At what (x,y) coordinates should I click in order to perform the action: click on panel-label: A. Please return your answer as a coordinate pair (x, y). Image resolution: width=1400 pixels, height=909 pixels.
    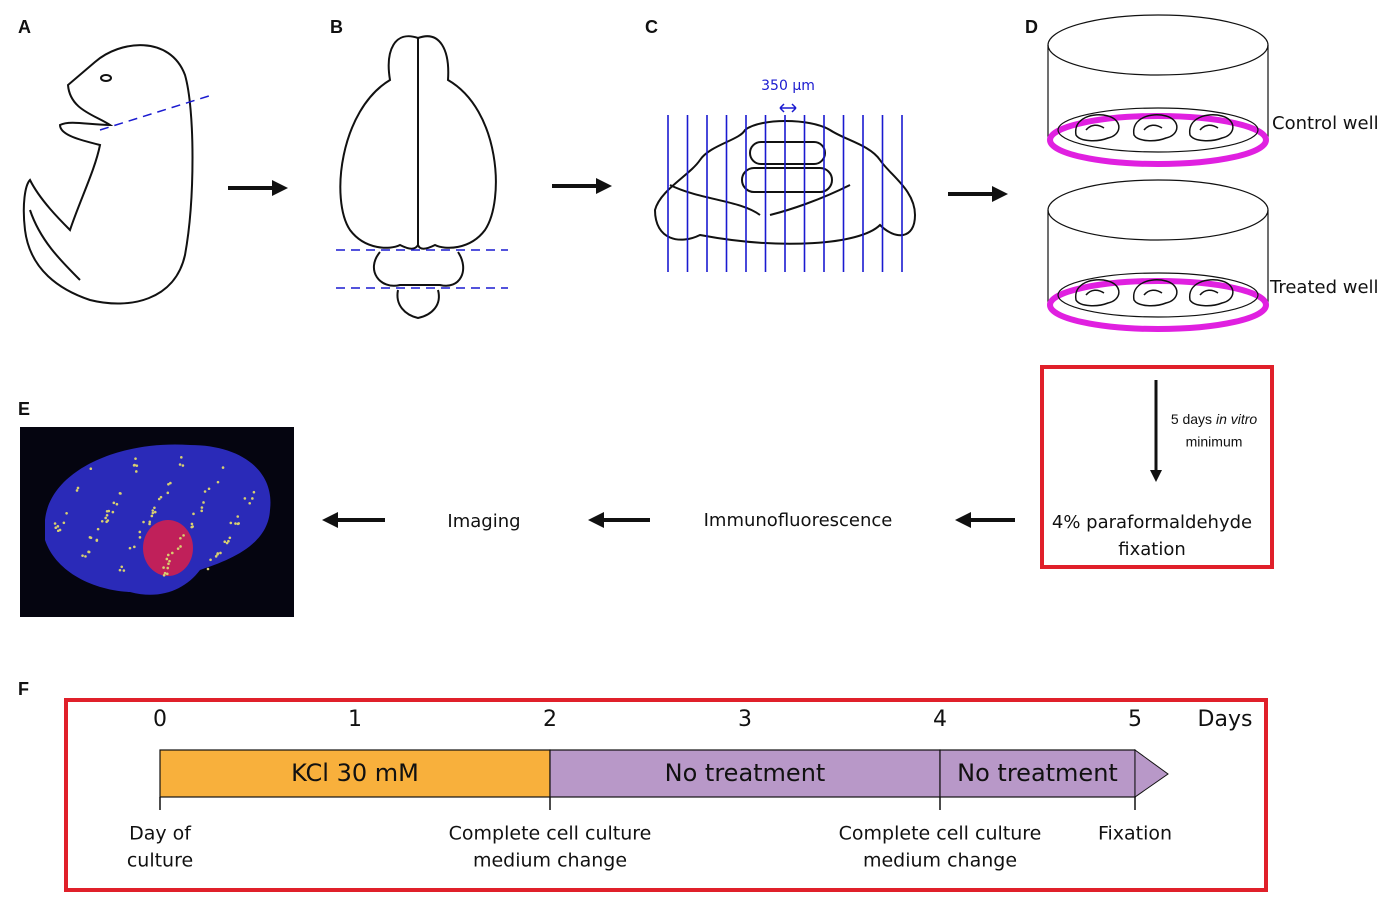
    Looking at the image, I should click on (24, 27).